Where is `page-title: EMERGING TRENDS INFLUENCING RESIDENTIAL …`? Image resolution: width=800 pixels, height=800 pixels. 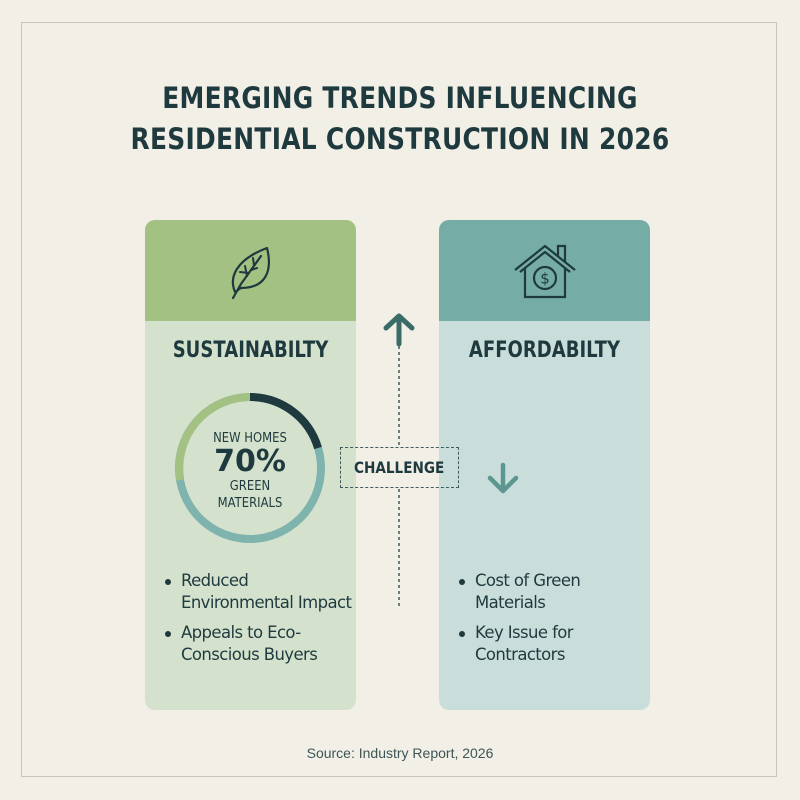
page-title: EMERGING TRENDS INFLUENCING RESIDENTIAL … is located at coordinates (400, 119).